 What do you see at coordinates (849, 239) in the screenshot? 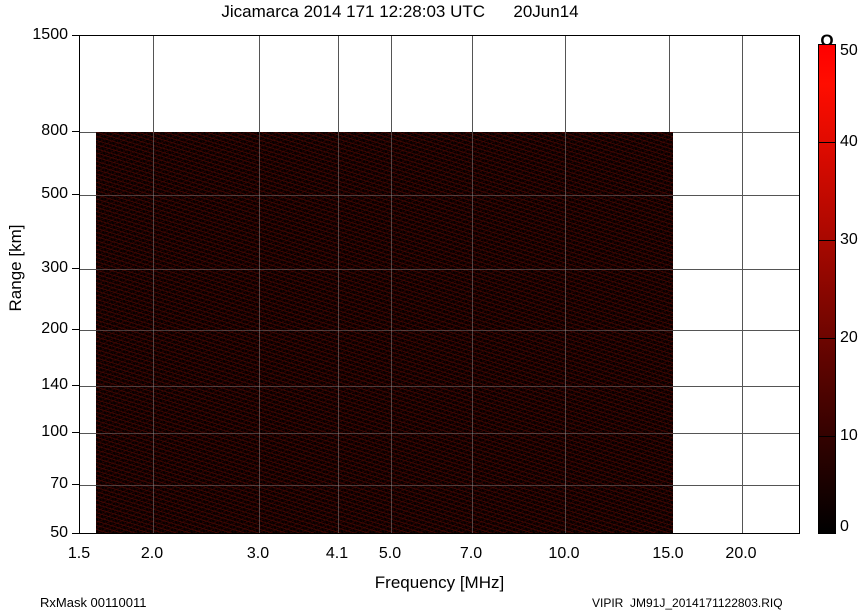
I see `colorbar-tick-label: 30` at bounding box center [849, 239].